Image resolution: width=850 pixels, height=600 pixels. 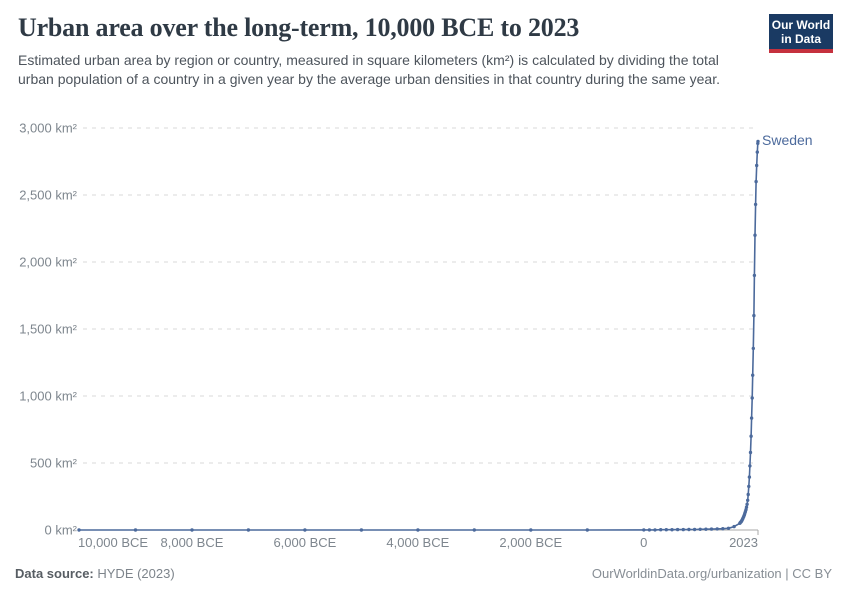 What do you see at coordinates (801, 51) in the screenshot?
I see `owid-logo-red-bar` at bounding box center [801, 51].